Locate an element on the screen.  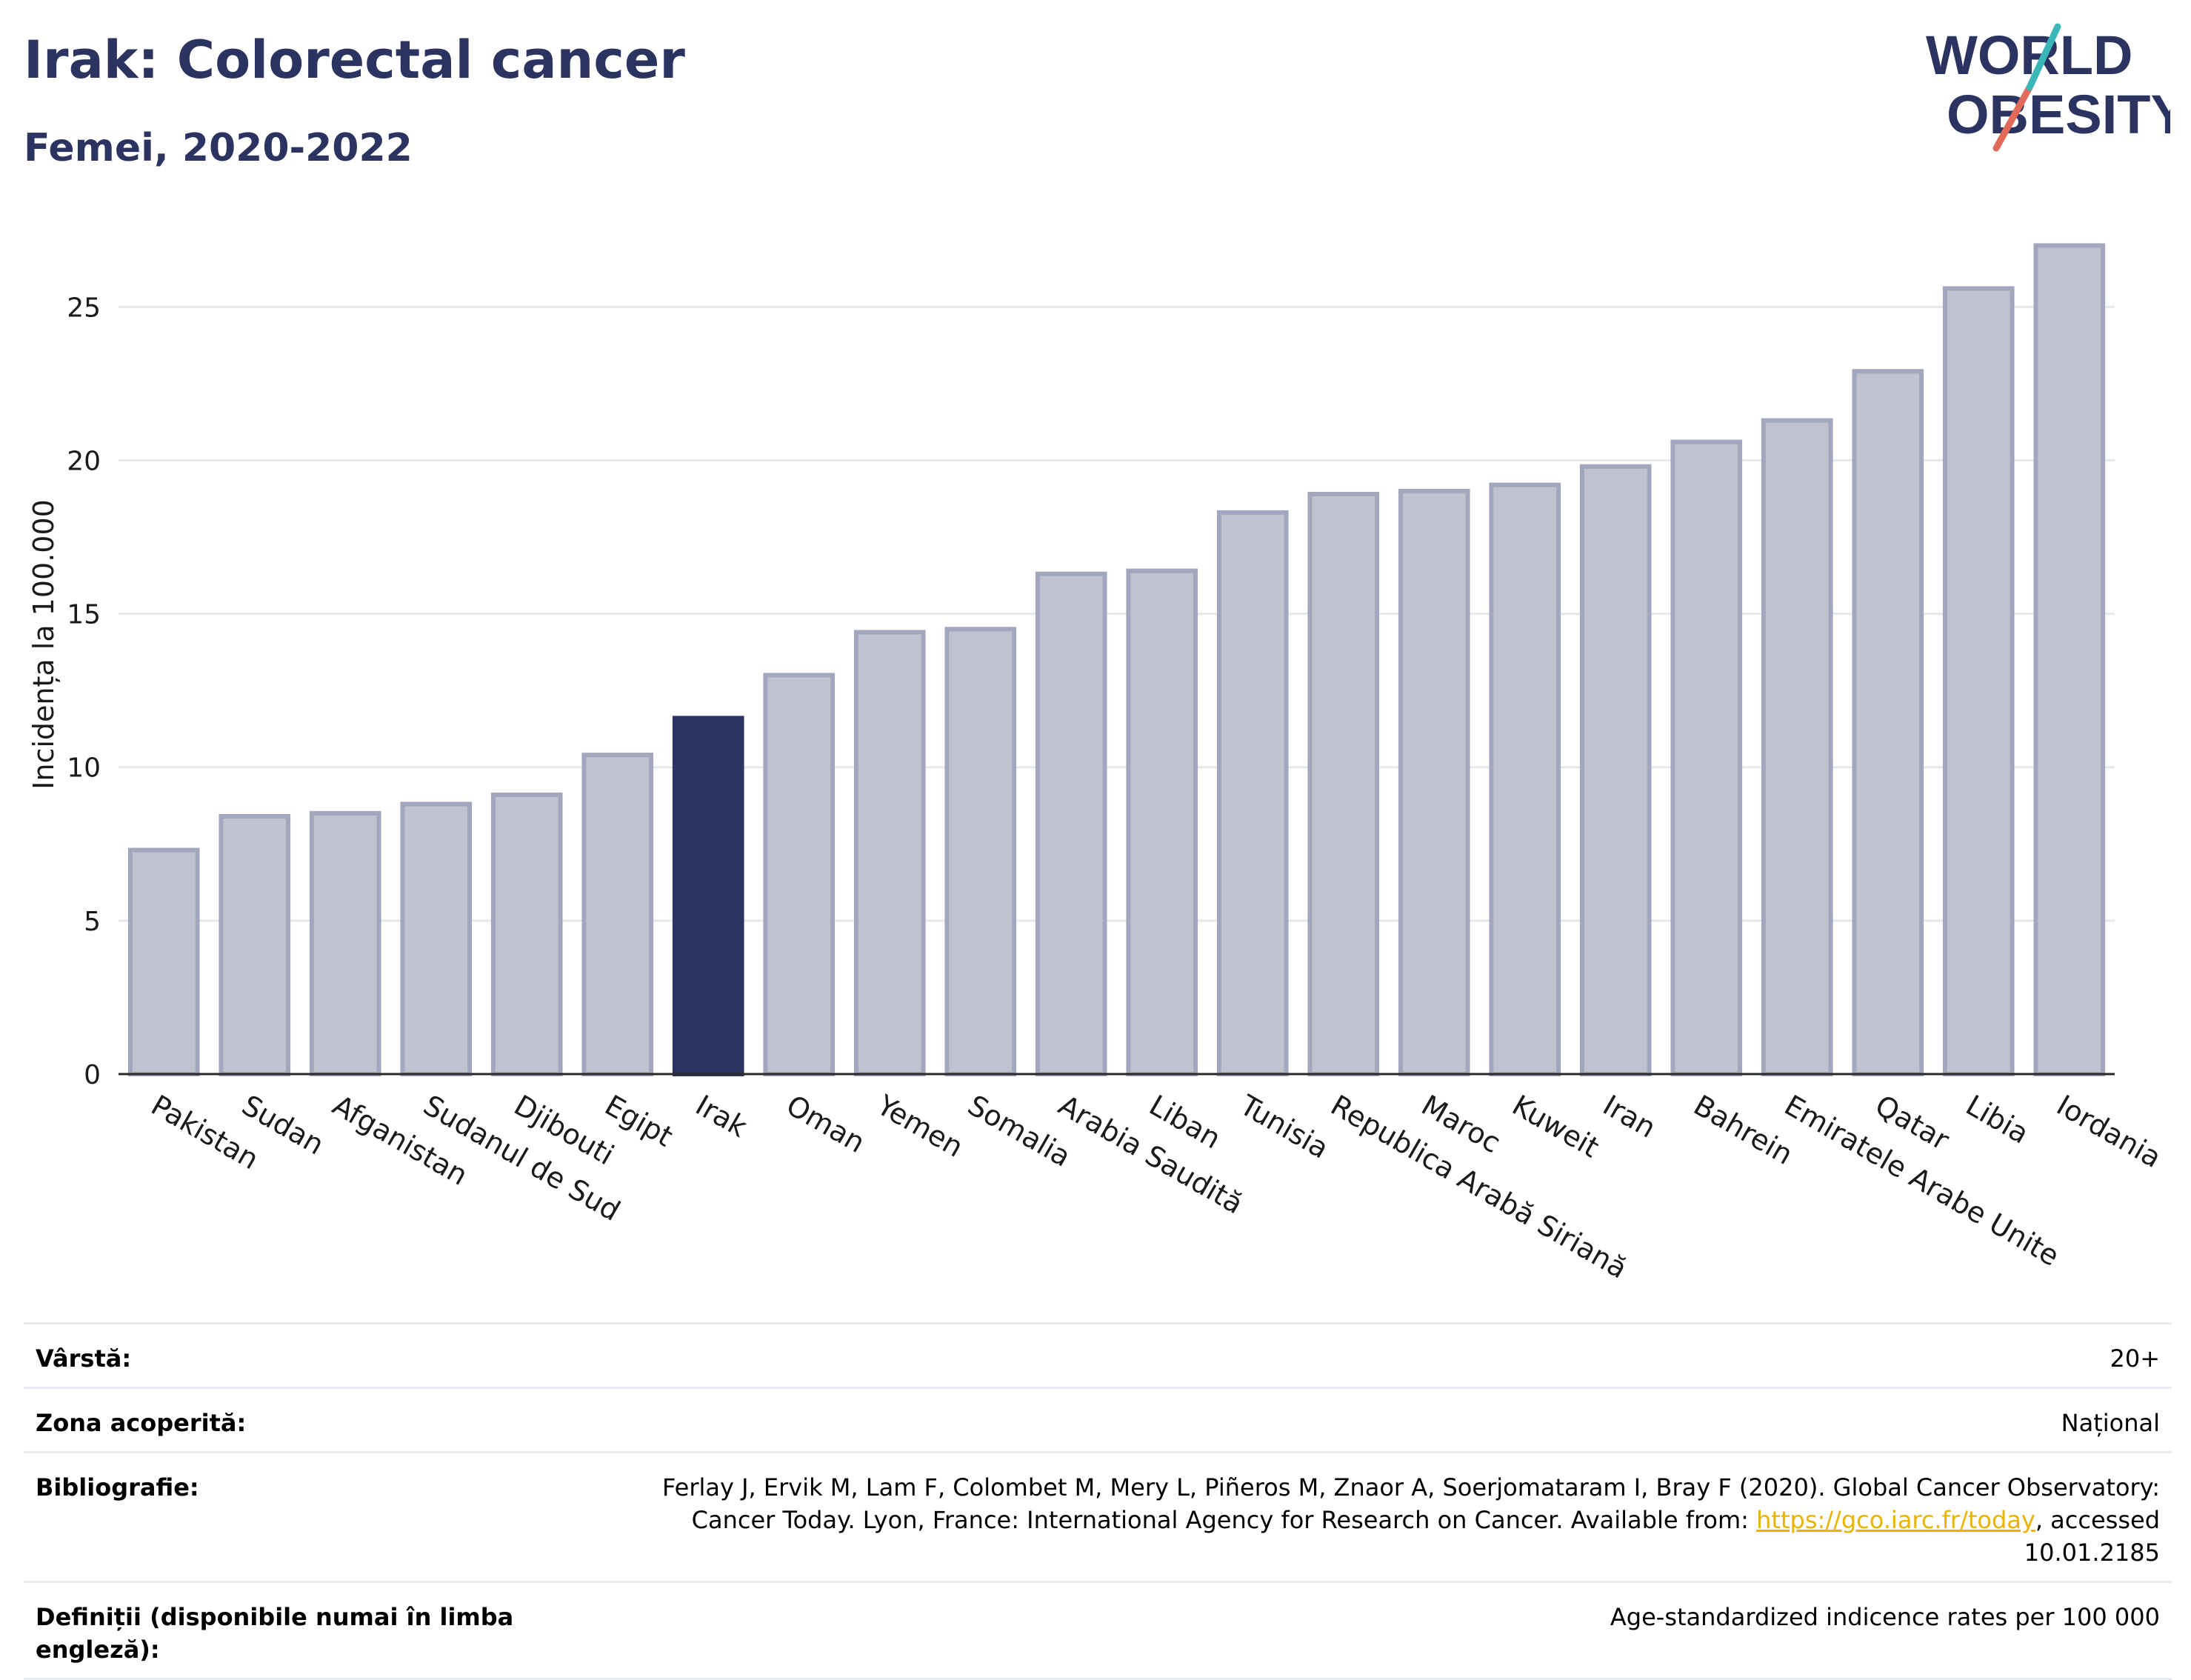
coverage-value: Național is located at coordinates (2110, 1423).